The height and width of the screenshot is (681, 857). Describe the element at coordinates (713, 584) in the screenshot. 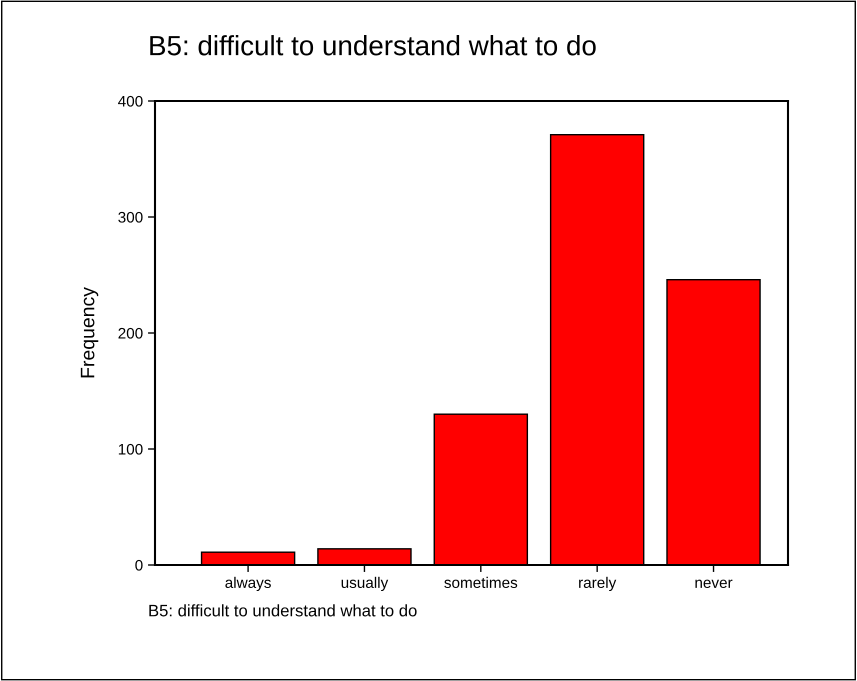

I see `x-tick-label: never` at that location.